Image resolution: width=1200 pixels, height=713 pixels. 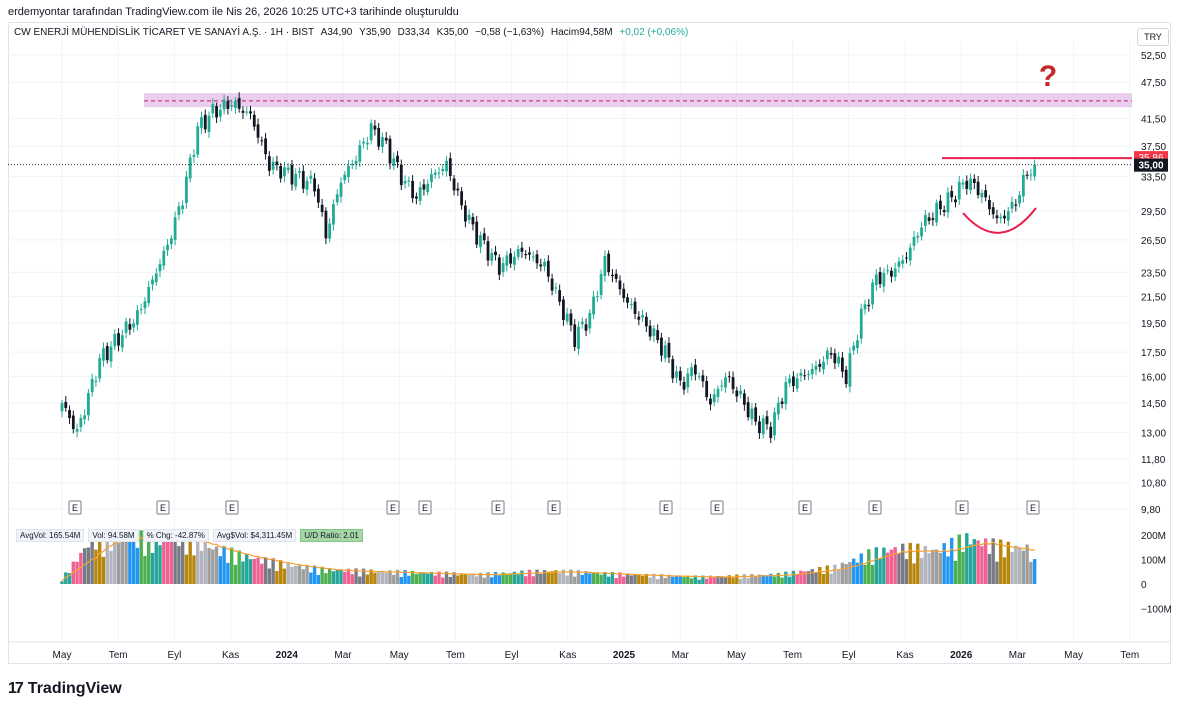 What do you see at coordinates (336, 32) in the screenshot?
I see `open-value: A34,90` at bounding box center [336, 32].